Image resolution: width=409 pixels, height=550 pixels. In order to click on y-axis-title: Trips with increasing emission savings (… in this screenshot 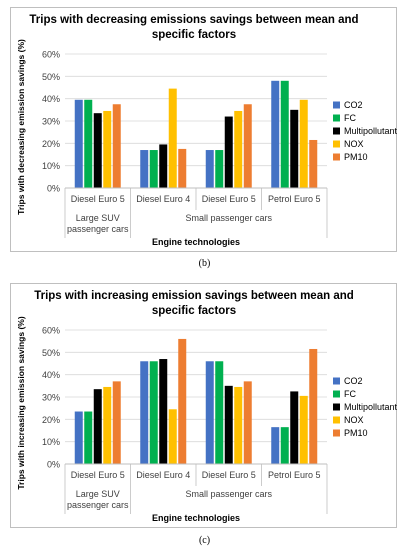, I will do `click(21, 403)`.